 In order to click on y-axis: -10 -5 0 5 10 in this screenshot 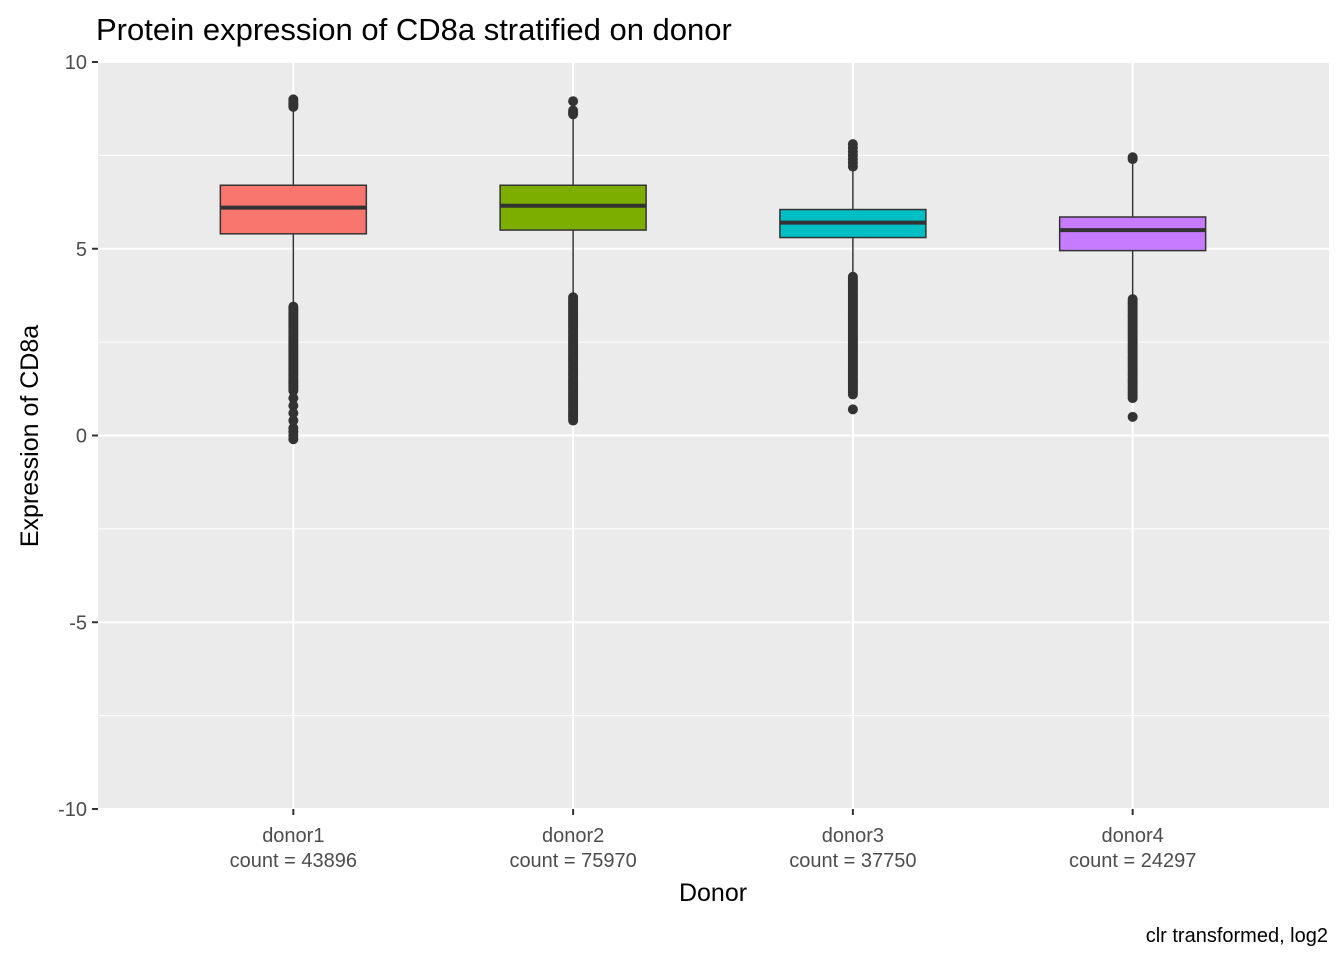, I will do `click(78, 436)`.